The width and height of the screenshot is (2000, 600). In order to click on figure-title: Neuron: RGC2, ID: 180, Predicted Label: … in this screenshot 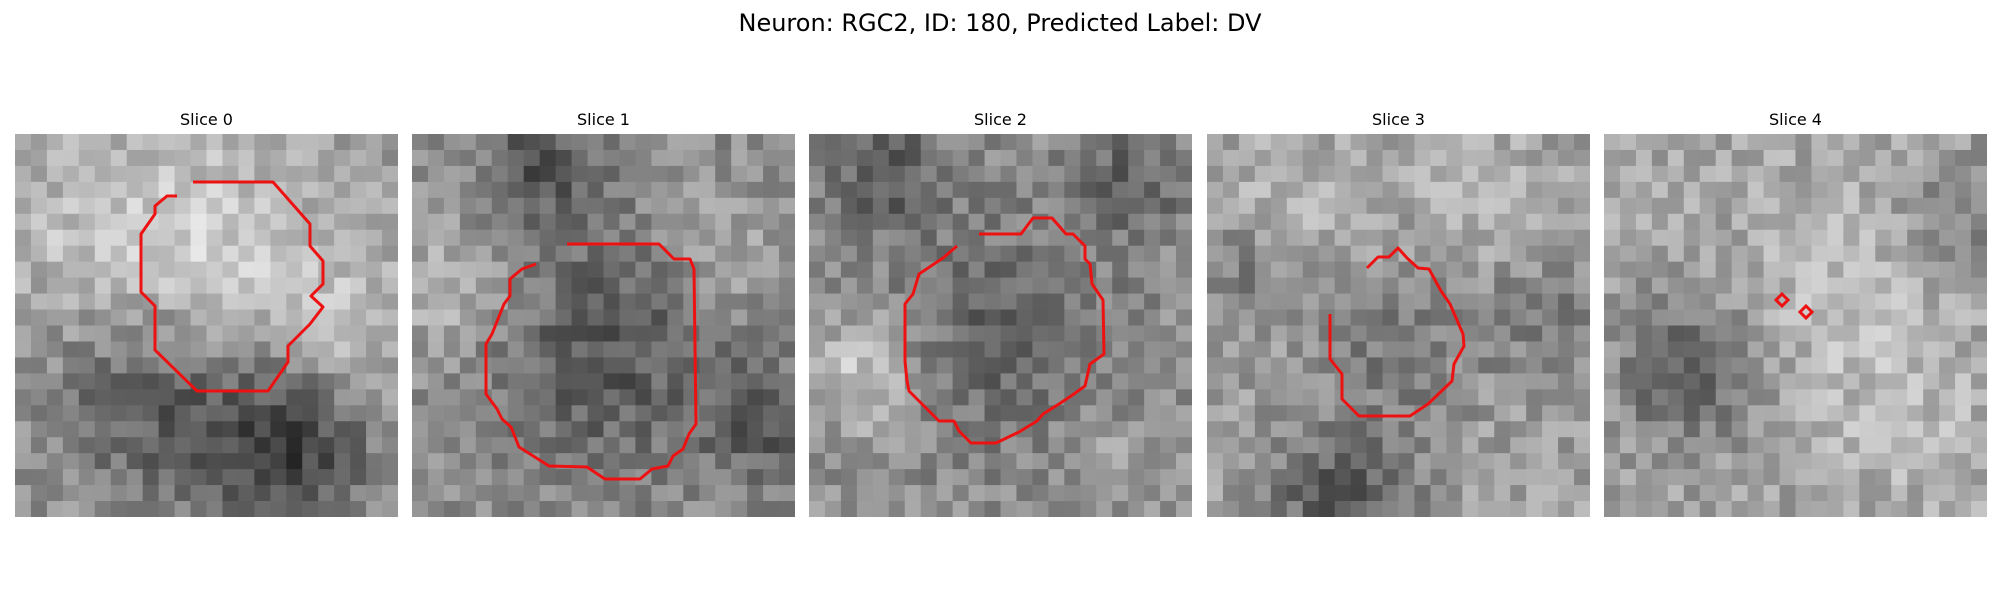, I will do `click(1000, 23)`.